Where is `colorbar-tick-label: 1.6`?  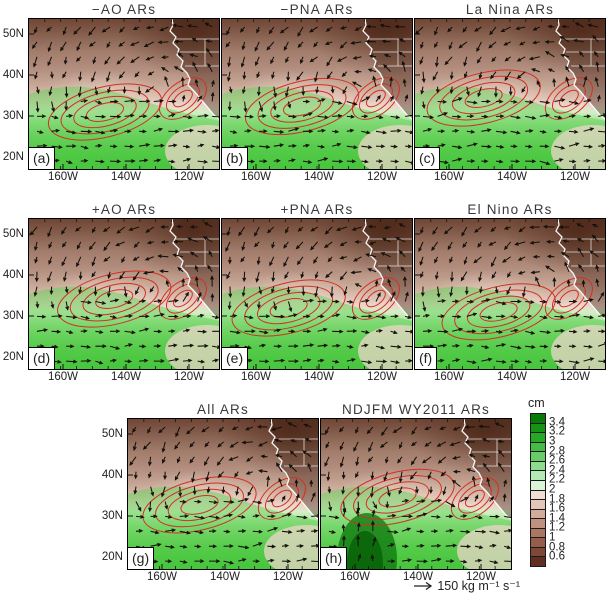
colorbar-tick-label: 1.6 is located at coordinates (557, 508).